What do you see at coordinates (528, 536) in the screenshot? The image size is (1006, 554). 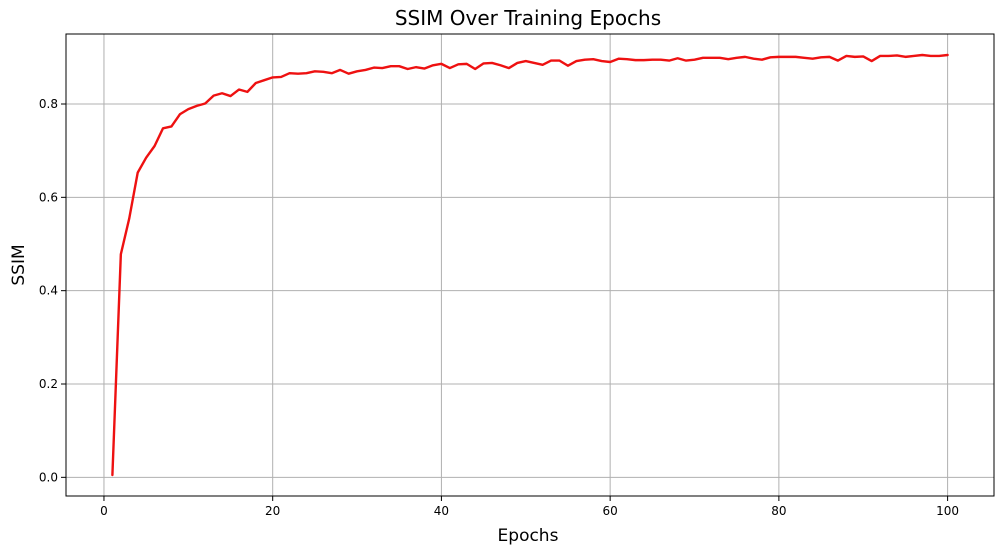 I see `x-axis-title: Epochs` at bounding box center [528, 536].